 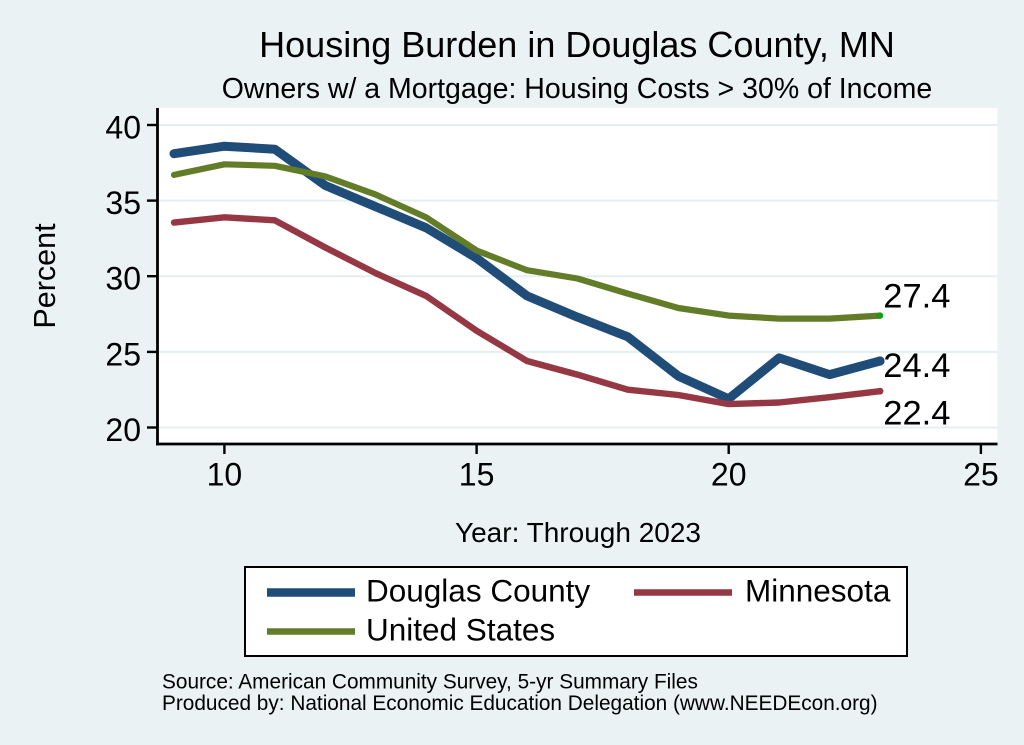 What do you see at coordinates (225, 475) in the screenshot?
I see `svg-text: 10` at bounding box center [225, 475].